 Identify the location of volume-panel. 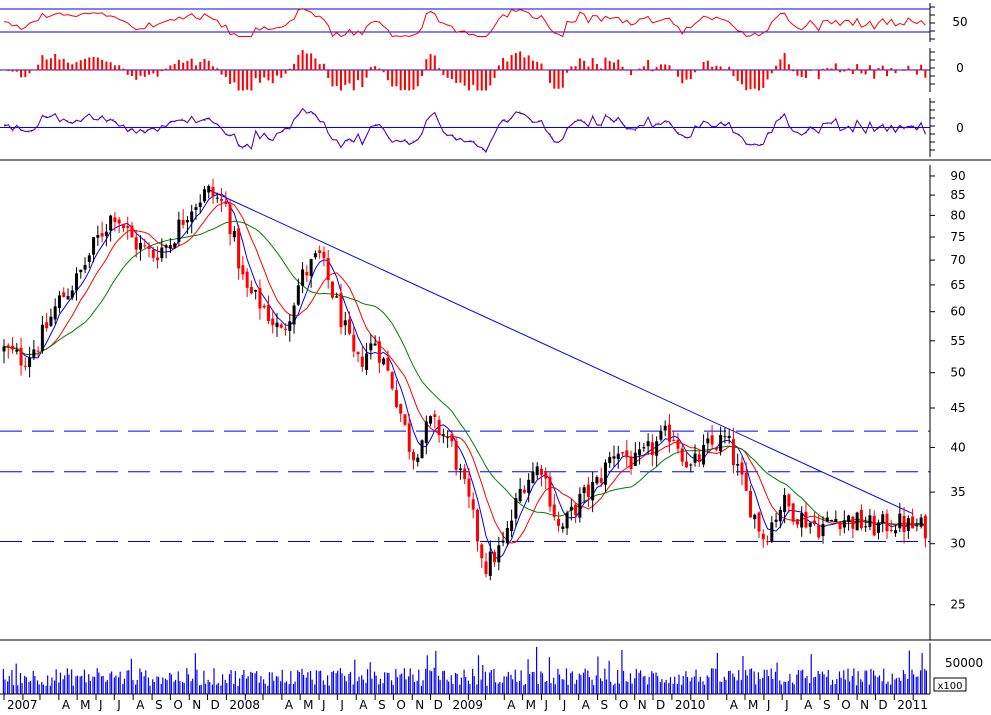
(464, 670).